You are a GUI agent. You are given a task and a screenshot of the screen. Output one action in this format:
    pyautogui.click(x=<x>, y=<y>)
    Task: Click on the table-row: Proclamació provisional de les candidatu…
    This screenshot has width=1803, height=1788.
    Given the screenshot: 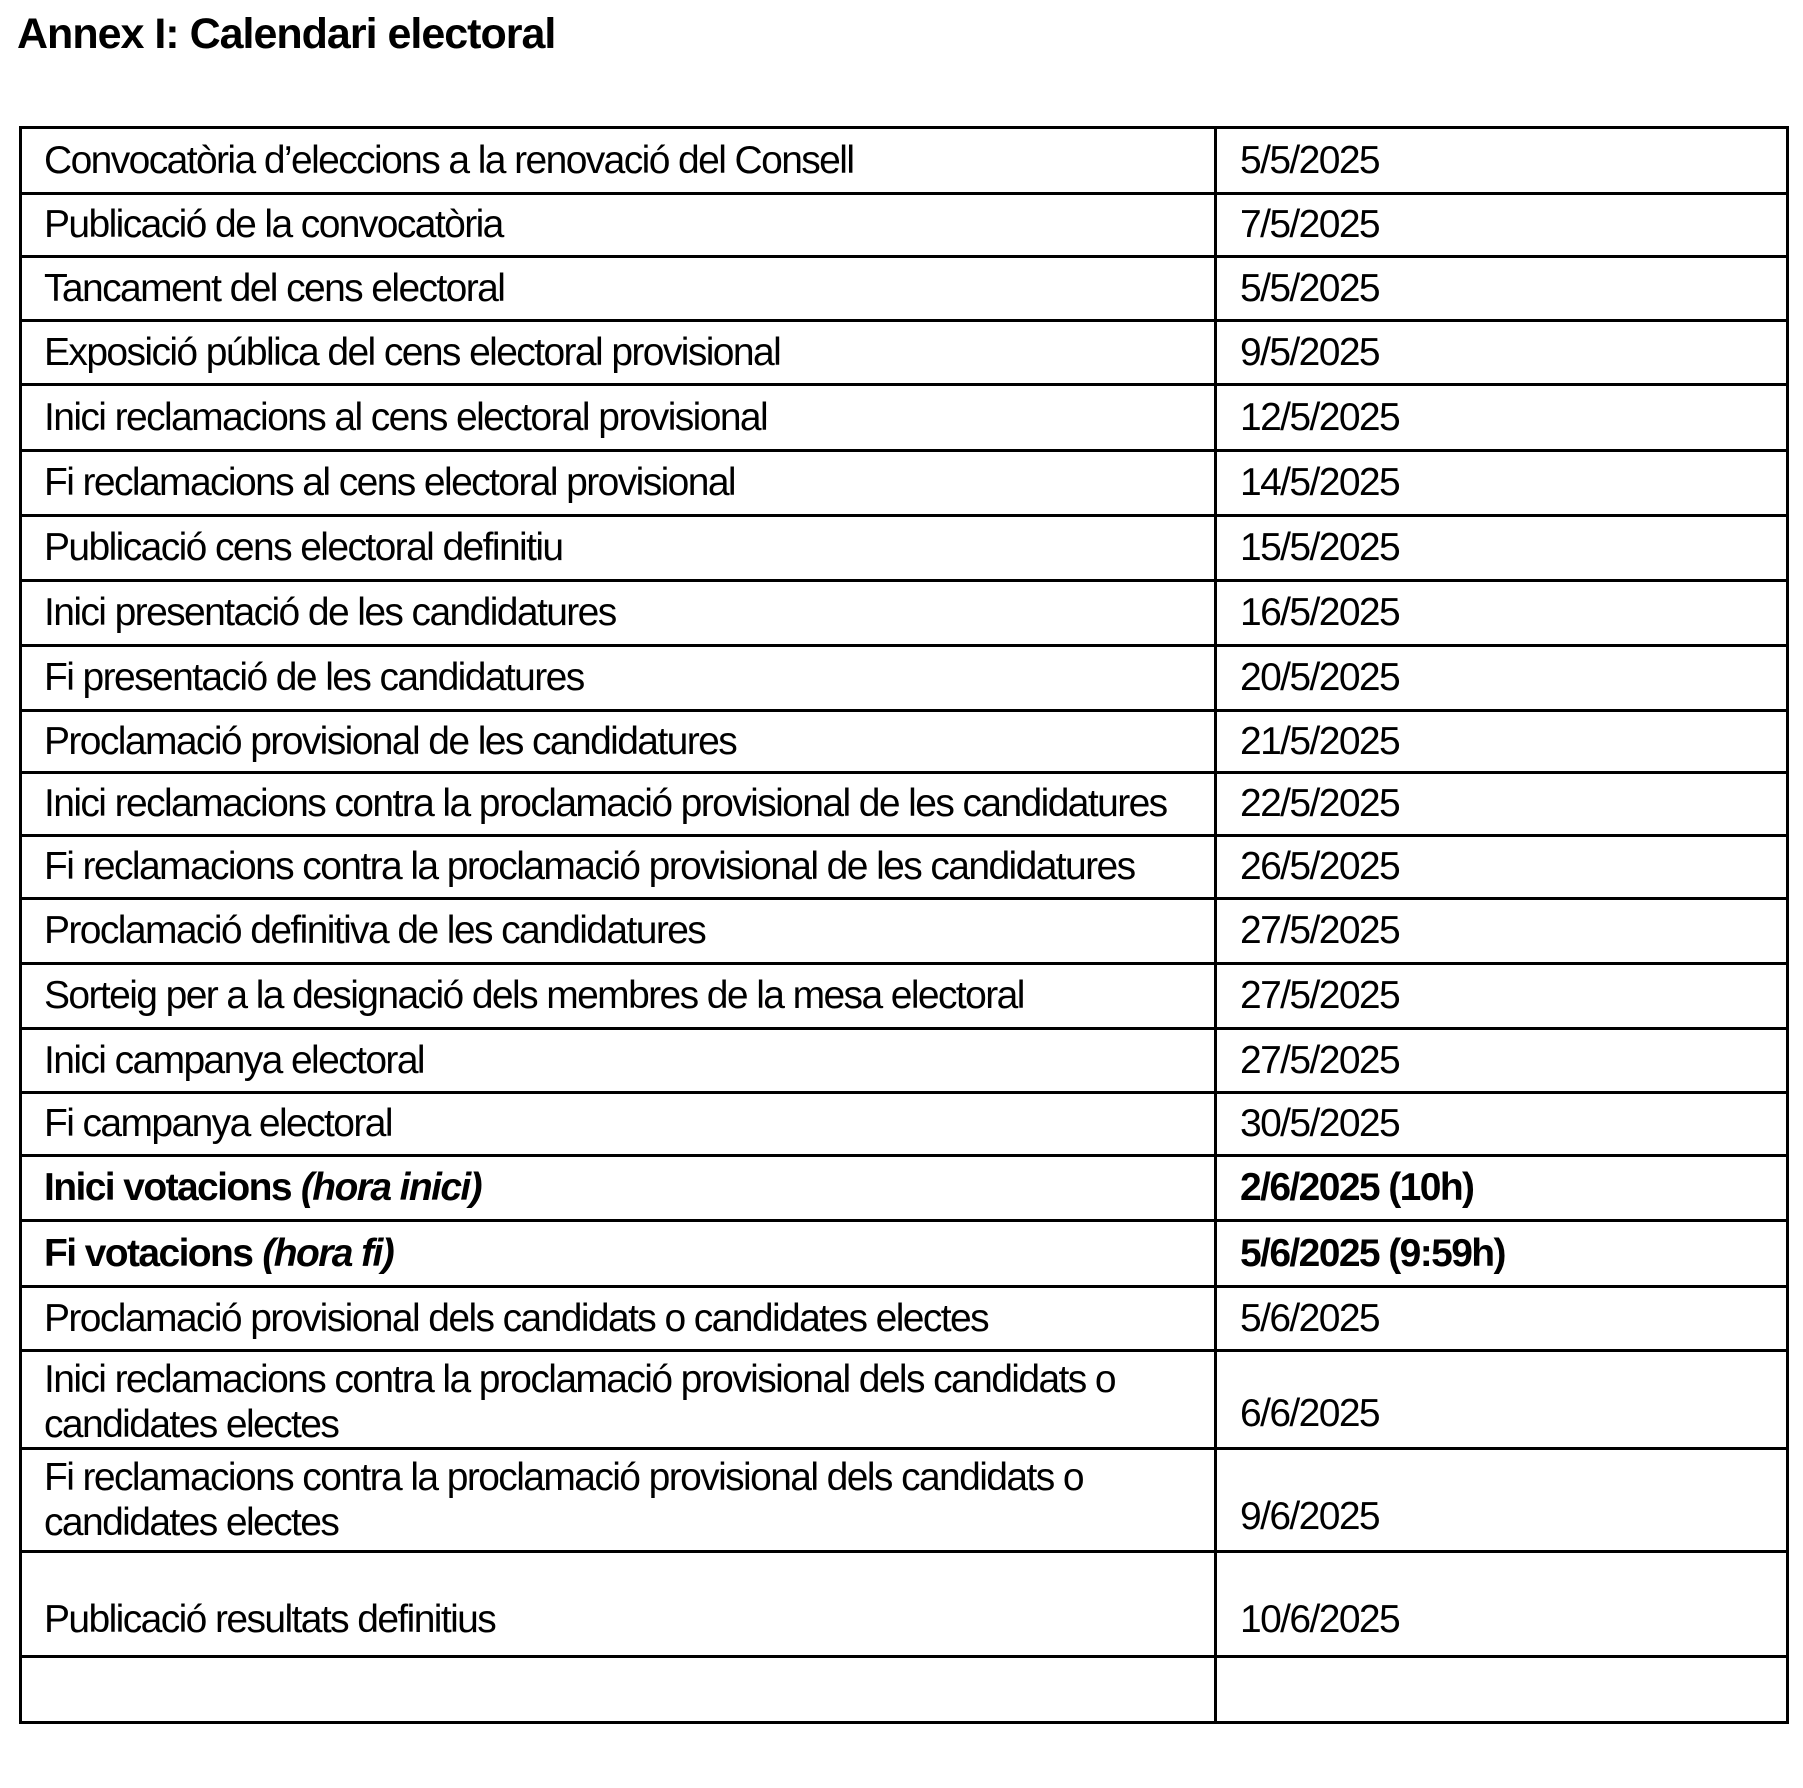 What is the action you would take?
    pyautogui.click(x=904, y=741)
    